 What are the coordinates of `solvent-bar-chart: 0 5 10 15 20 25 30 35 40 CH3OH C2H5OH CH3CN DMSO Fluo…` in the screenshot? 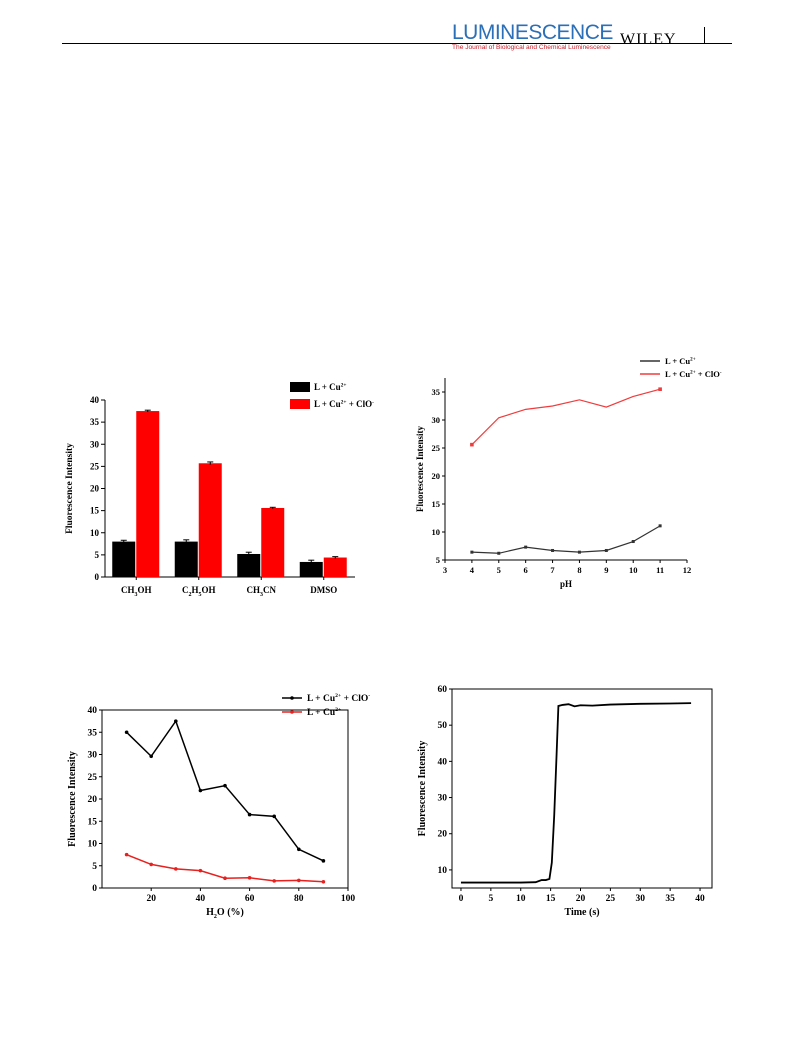 It's located at (219, 490).